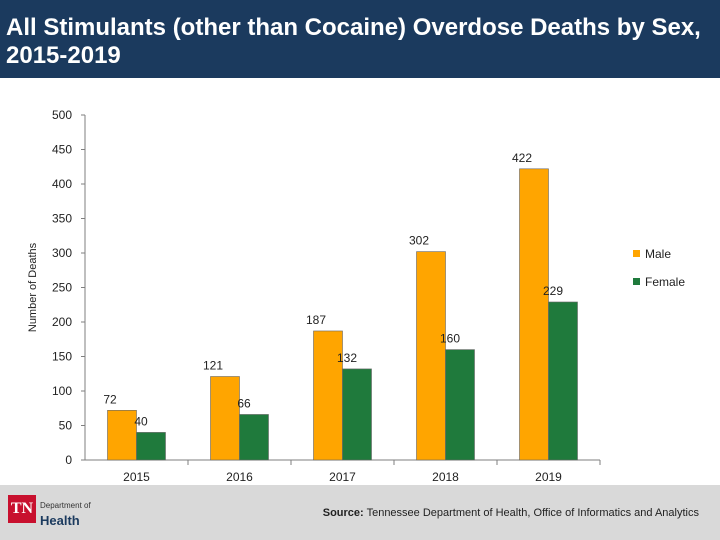  Describe the element at coordinates (460, 405) in the screenshot. I see `bar-female-2018` at that location.